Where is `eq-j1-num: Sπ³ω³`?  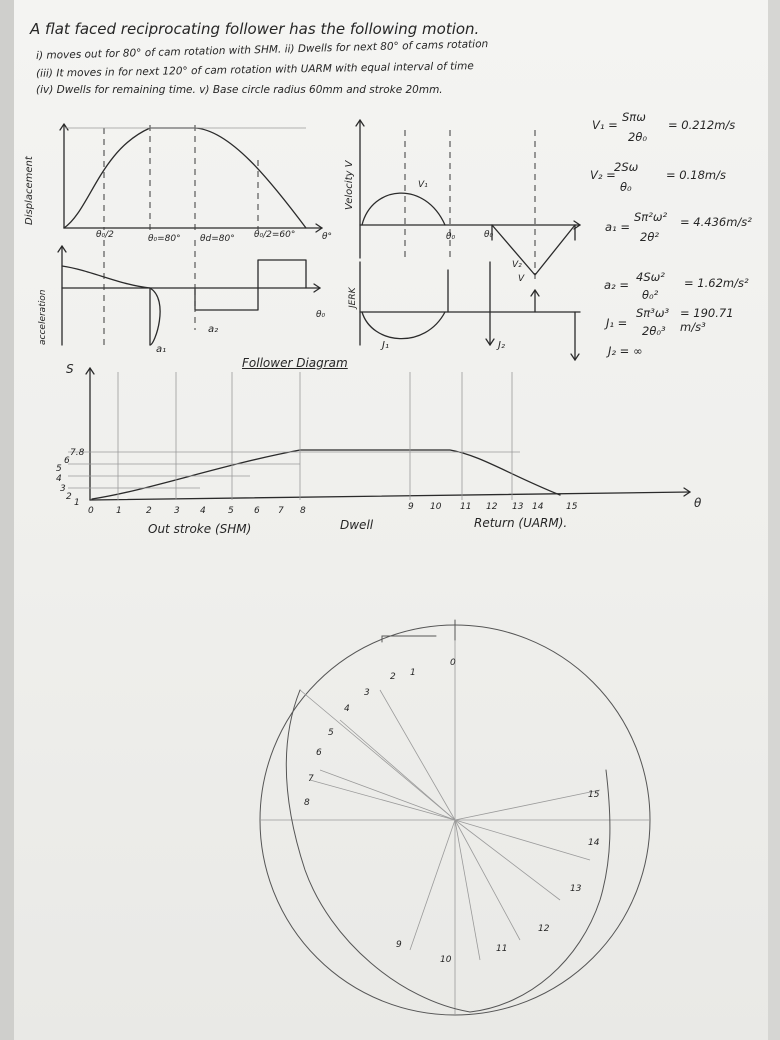
eq-j1-num: Sπ³ω³ is located at coordinates (653, 313).